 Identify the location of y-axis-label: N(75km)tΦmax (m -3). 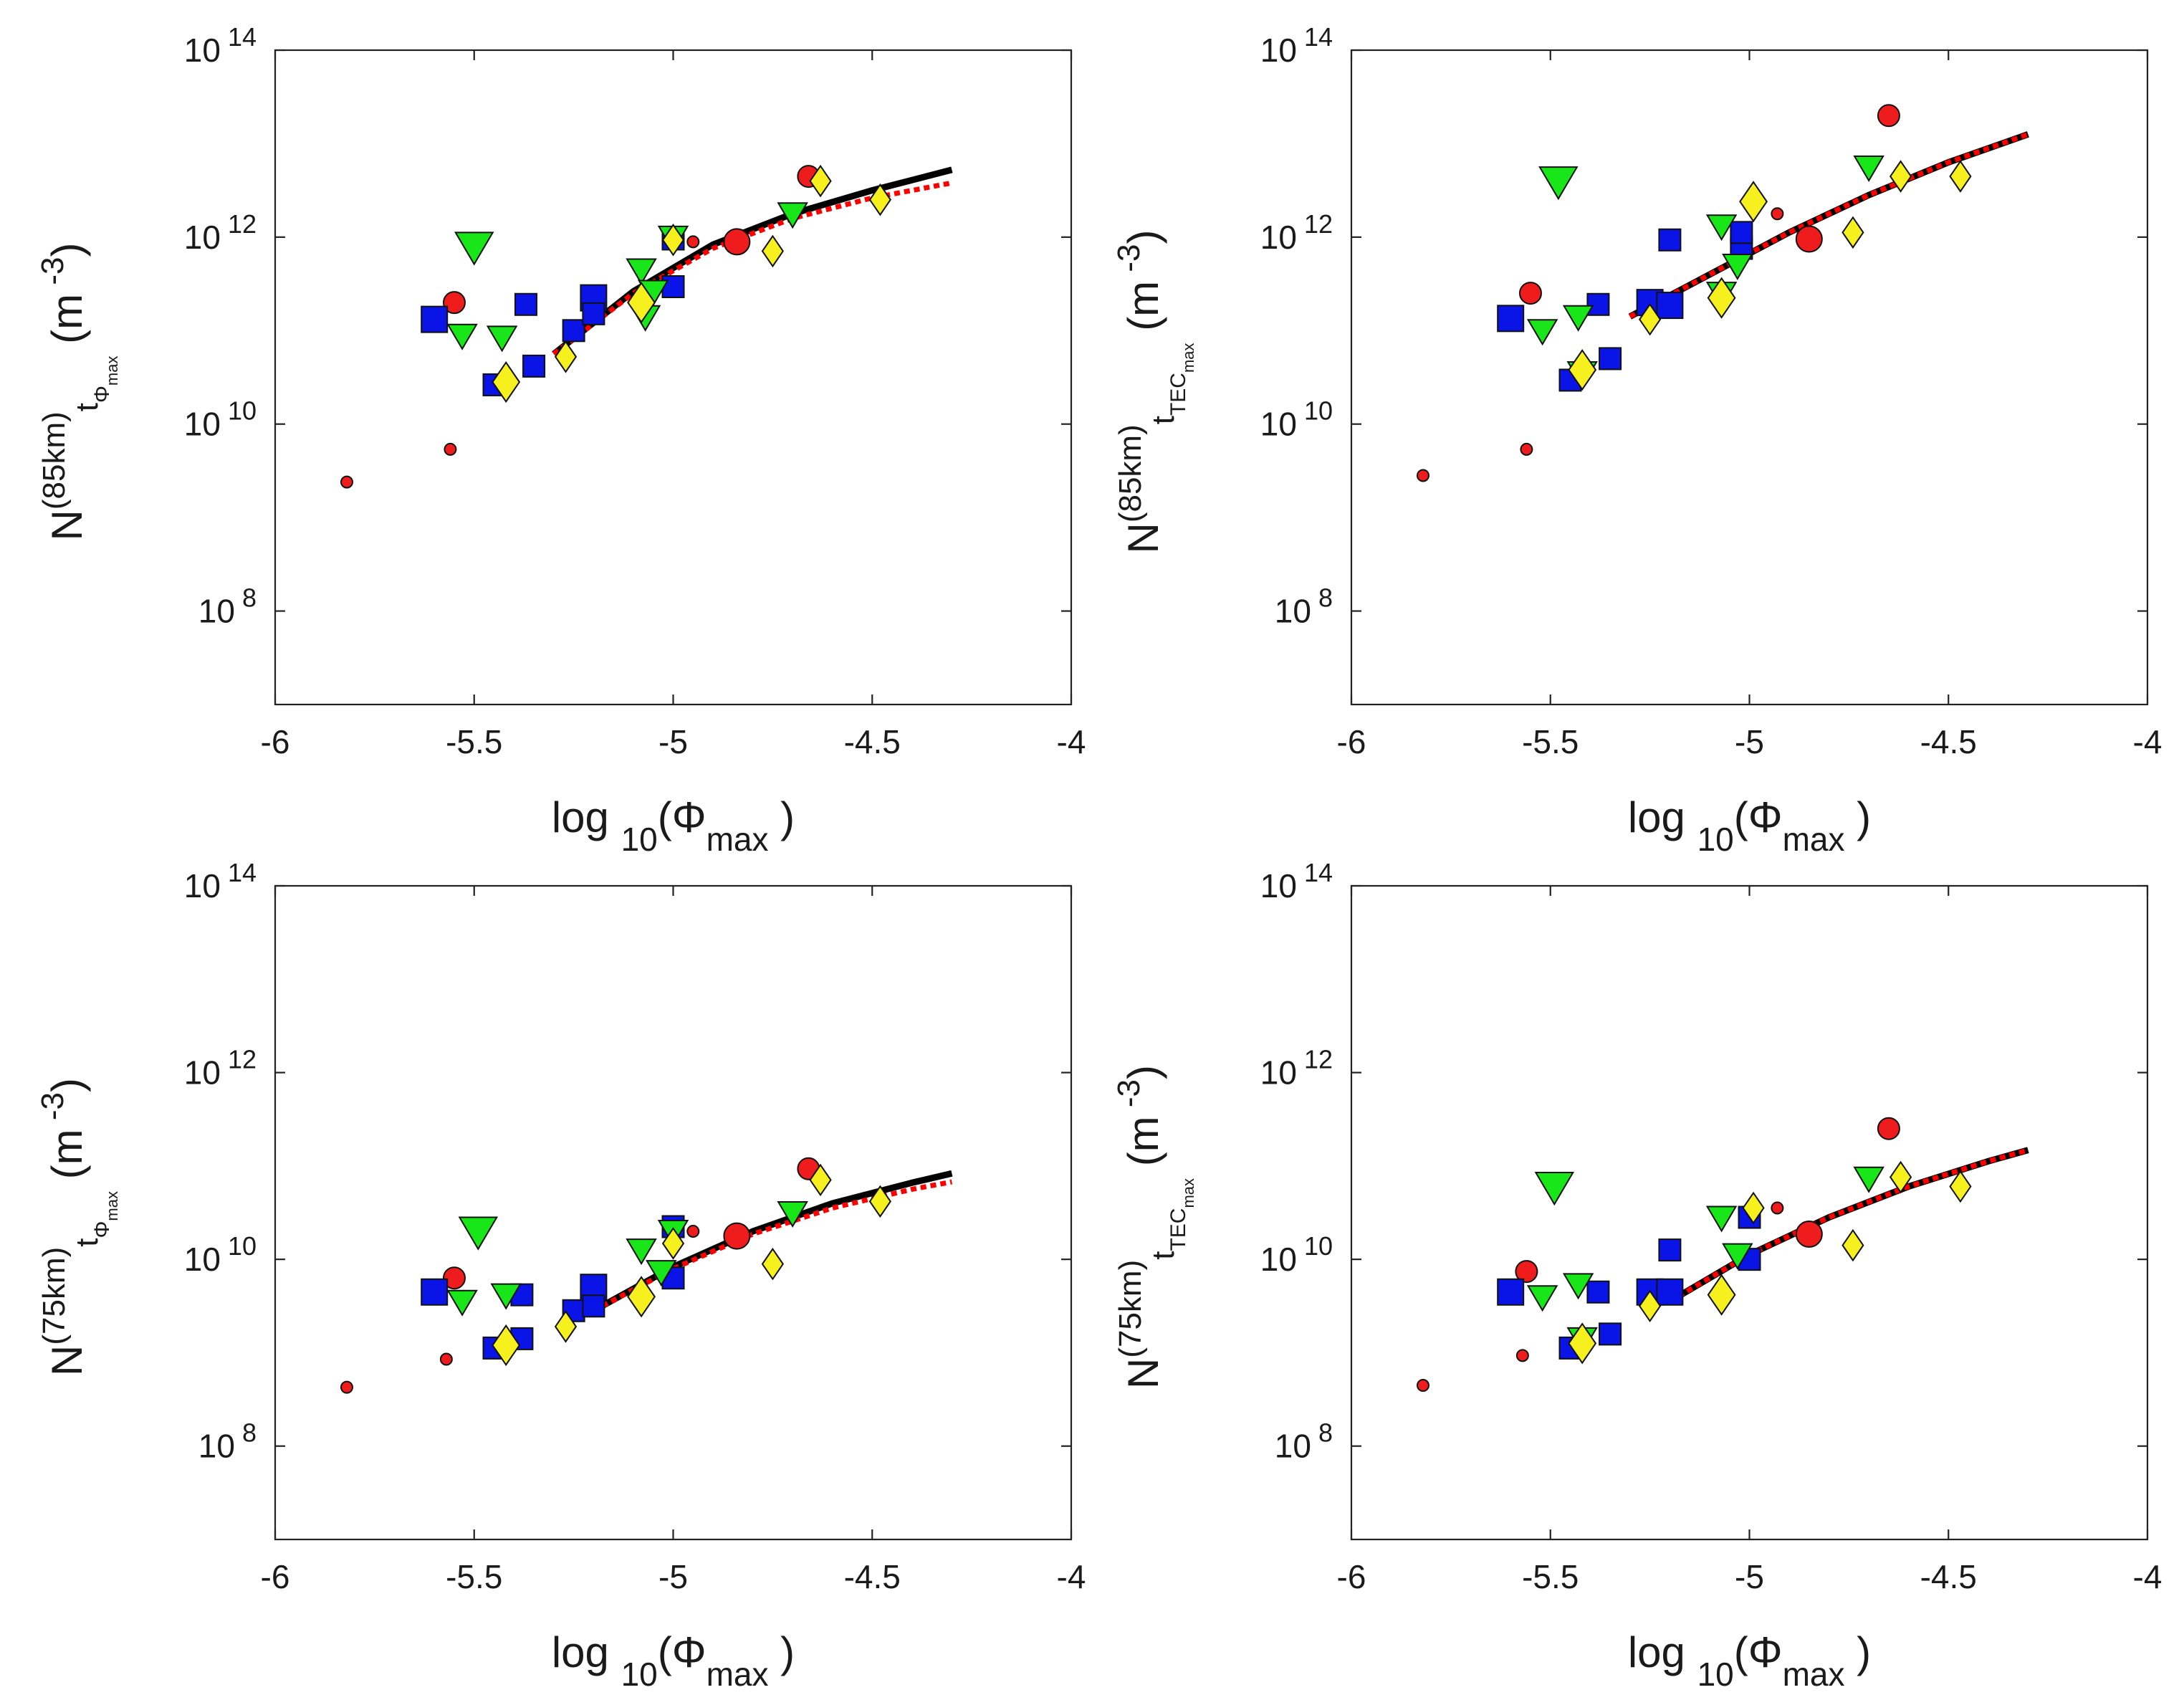
(78, 1227).